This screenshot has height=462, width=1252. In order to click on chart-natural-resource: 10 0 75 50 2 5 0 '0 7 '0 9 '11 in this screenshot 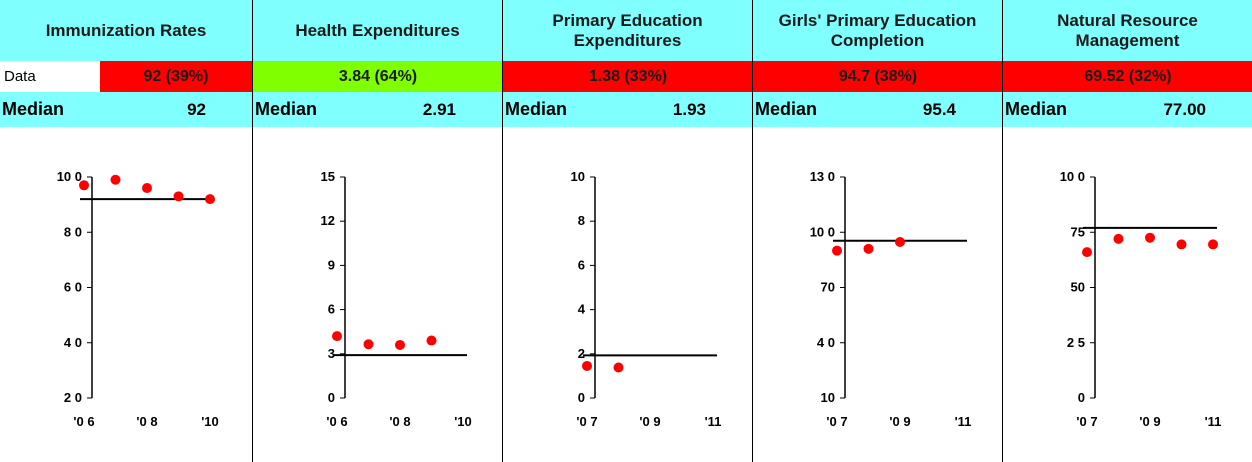, I will do `click(1127, 294)`.